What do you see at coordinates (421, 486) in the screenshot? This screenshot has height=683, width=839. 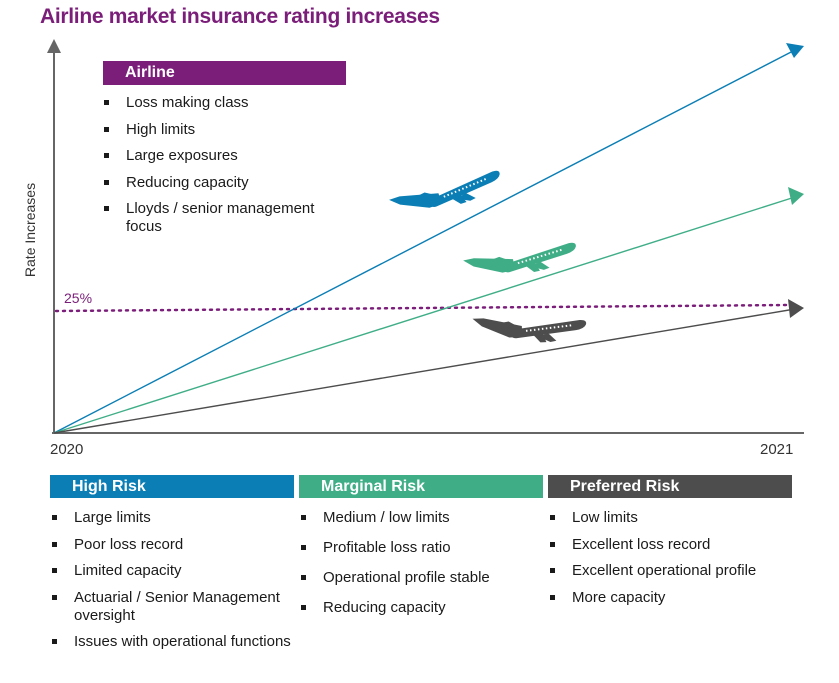 I see `marginal-risk-header: Marginal Risk` at bounding box center [421, 486].